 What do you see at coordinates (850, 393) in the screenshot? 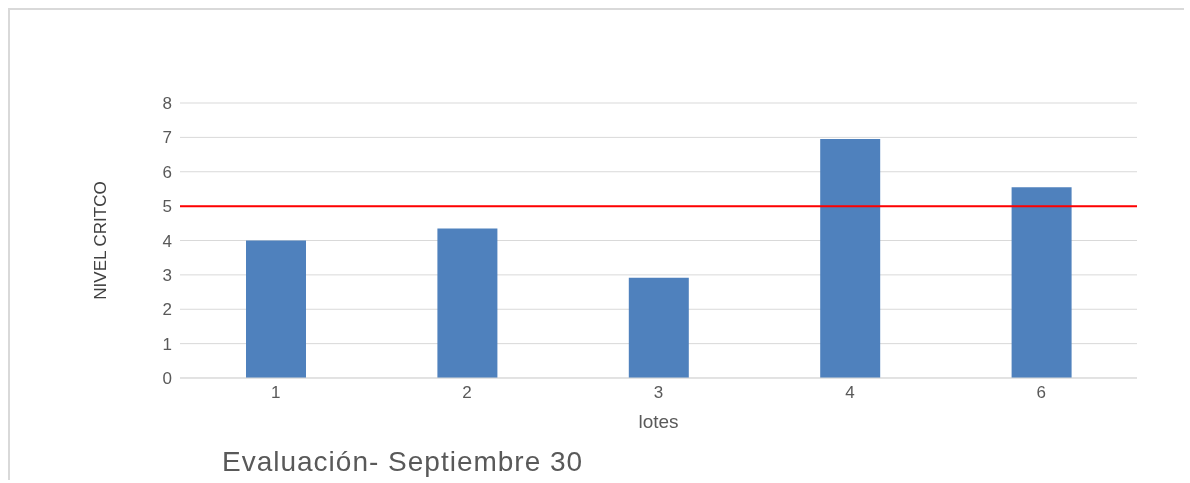
I see `x-tick-label: 4` at bounding box center [850, 393].